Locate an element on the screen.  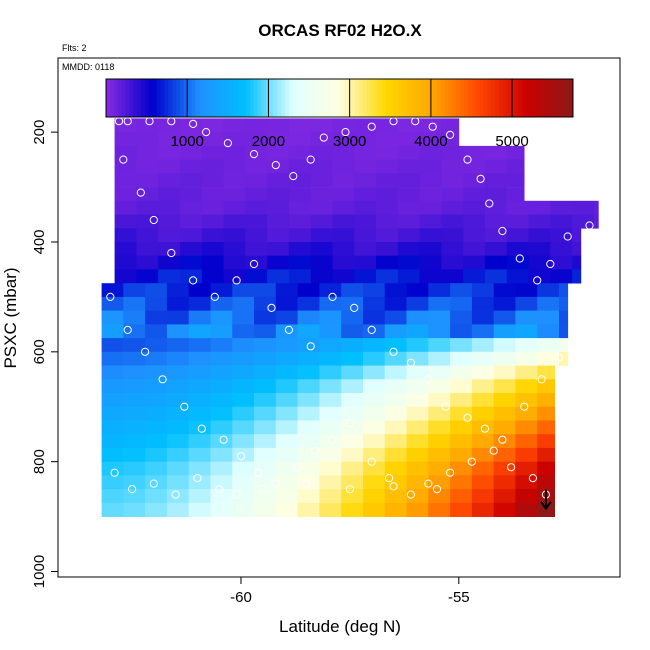
colorbar-tick-label: 1000 is located at coordinates (187, 141).